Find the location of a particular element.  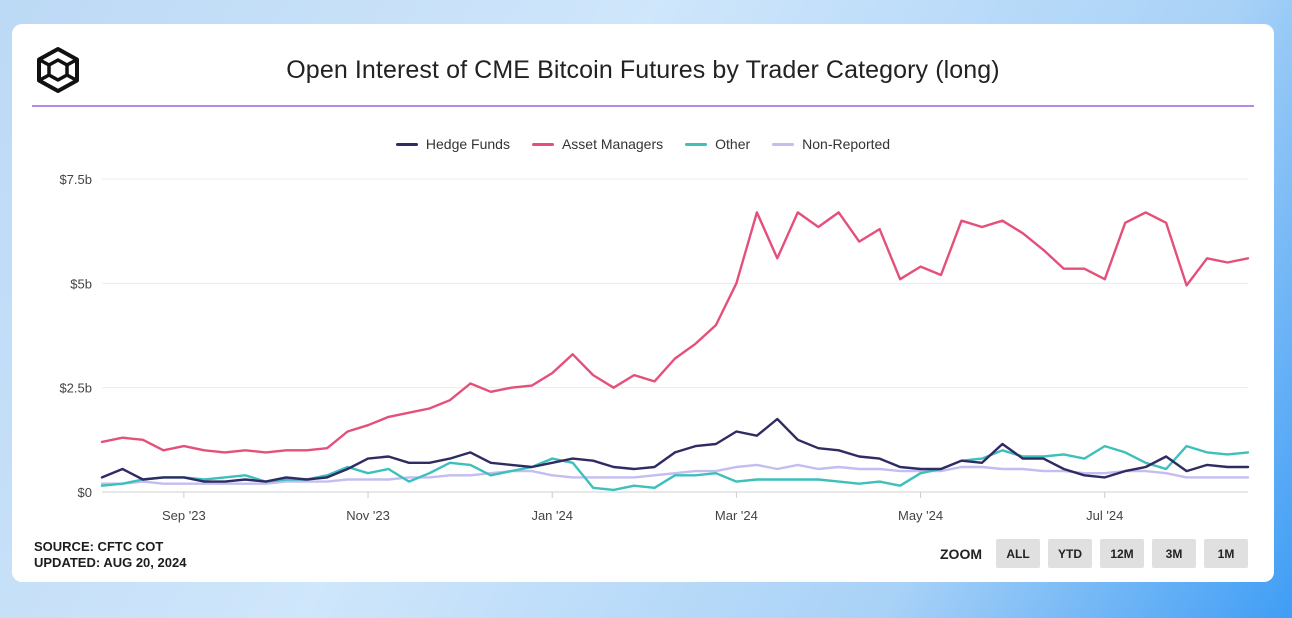

legend-label: Other is located at coordinates (733, 144).